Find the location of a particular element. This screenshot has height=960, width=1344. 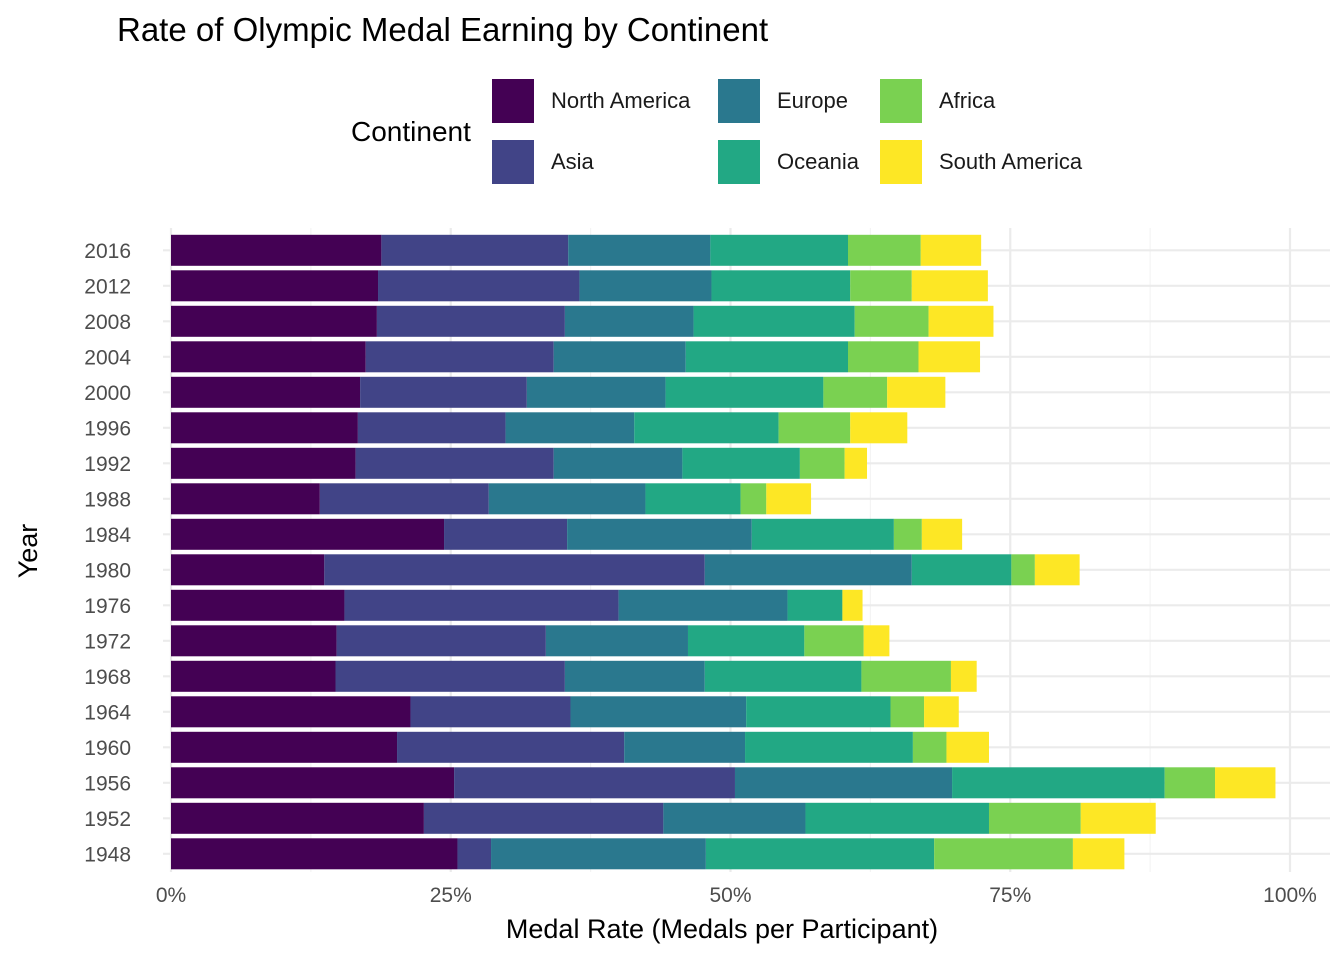

y-tick-label: 1960 is located at coordinates (107, 748).